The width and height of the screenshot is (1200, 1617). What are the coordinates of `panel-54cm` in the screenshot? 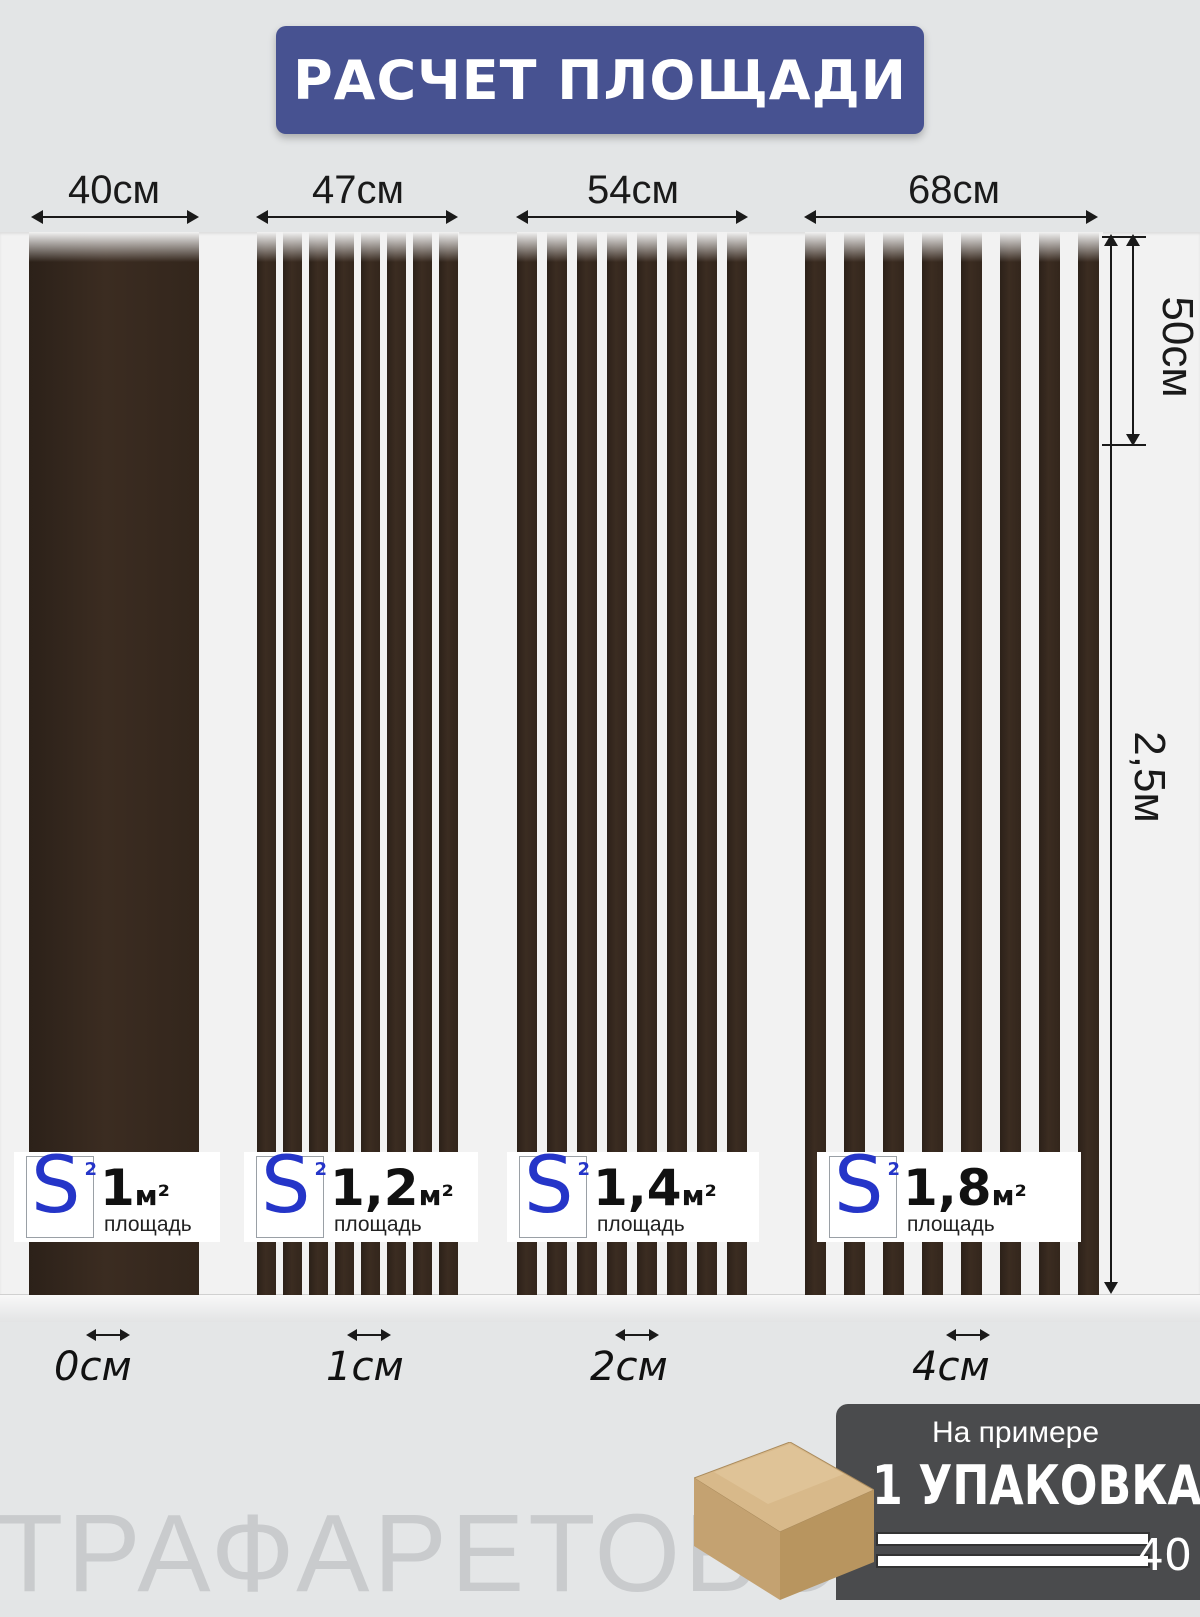 It's located at (633, 763).